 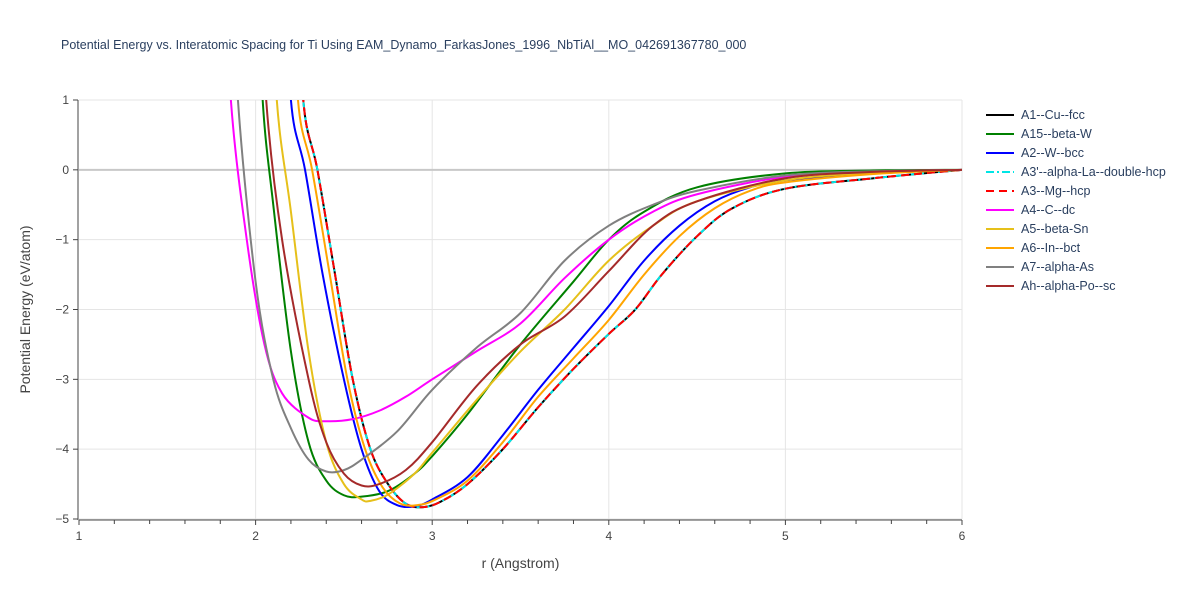 I want to click on legend-item: Ah--alpha-Po--sc, so click(x=1075, y=285).